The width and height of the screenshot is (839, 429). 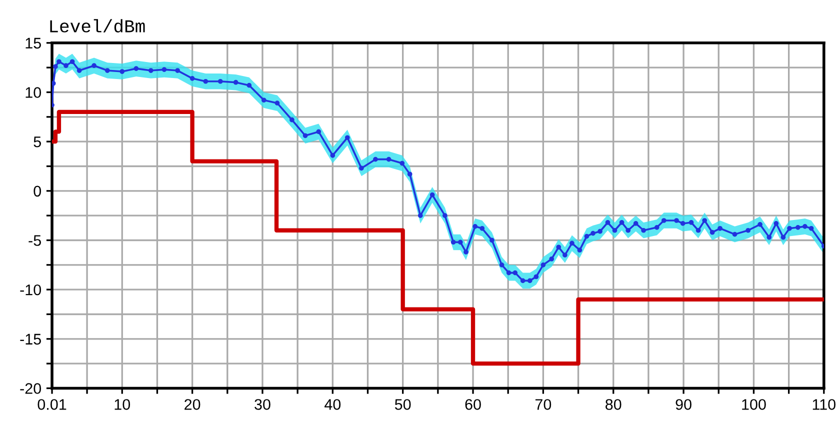 I want to click on x-tick-label: 60, so click(x=473, y=404).